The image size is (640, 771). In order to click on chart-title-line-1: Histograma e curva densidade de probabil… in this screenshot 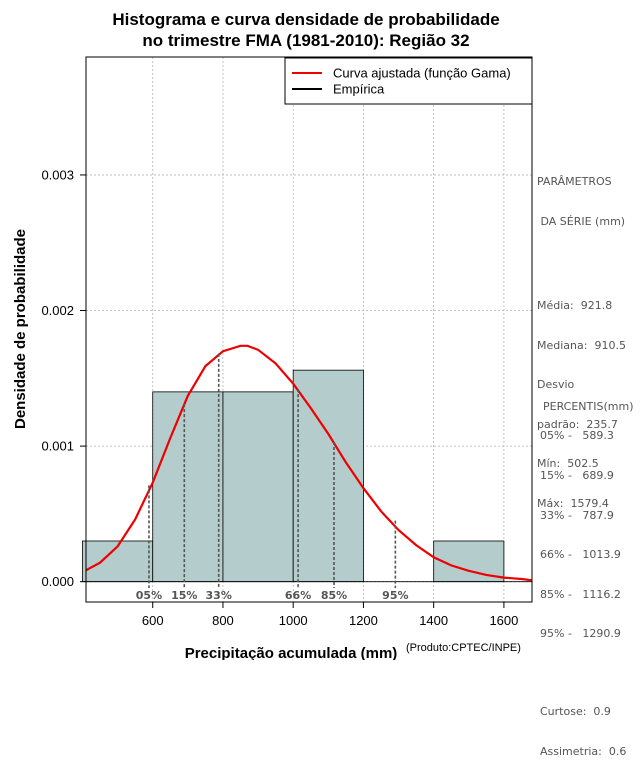, I will do `click(305, 19)`.